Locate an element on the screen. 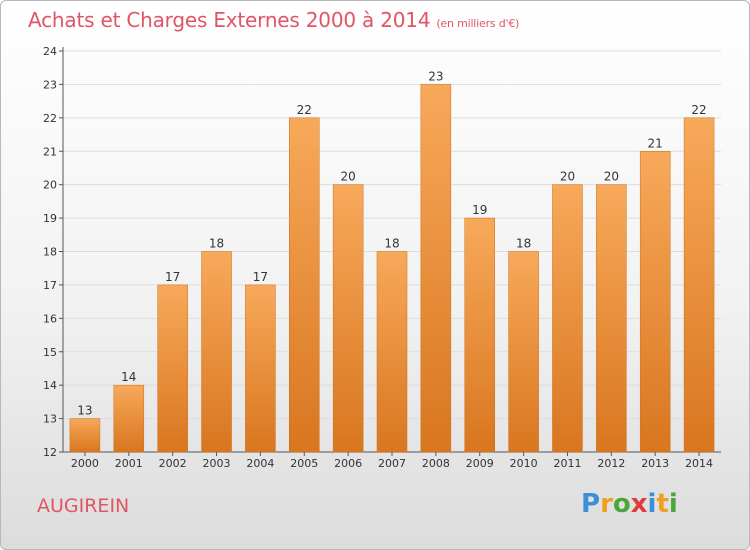 The height and width of the screenshot is (550, 750). x-tick-label: 2003 is located at coordinates (217, 463).